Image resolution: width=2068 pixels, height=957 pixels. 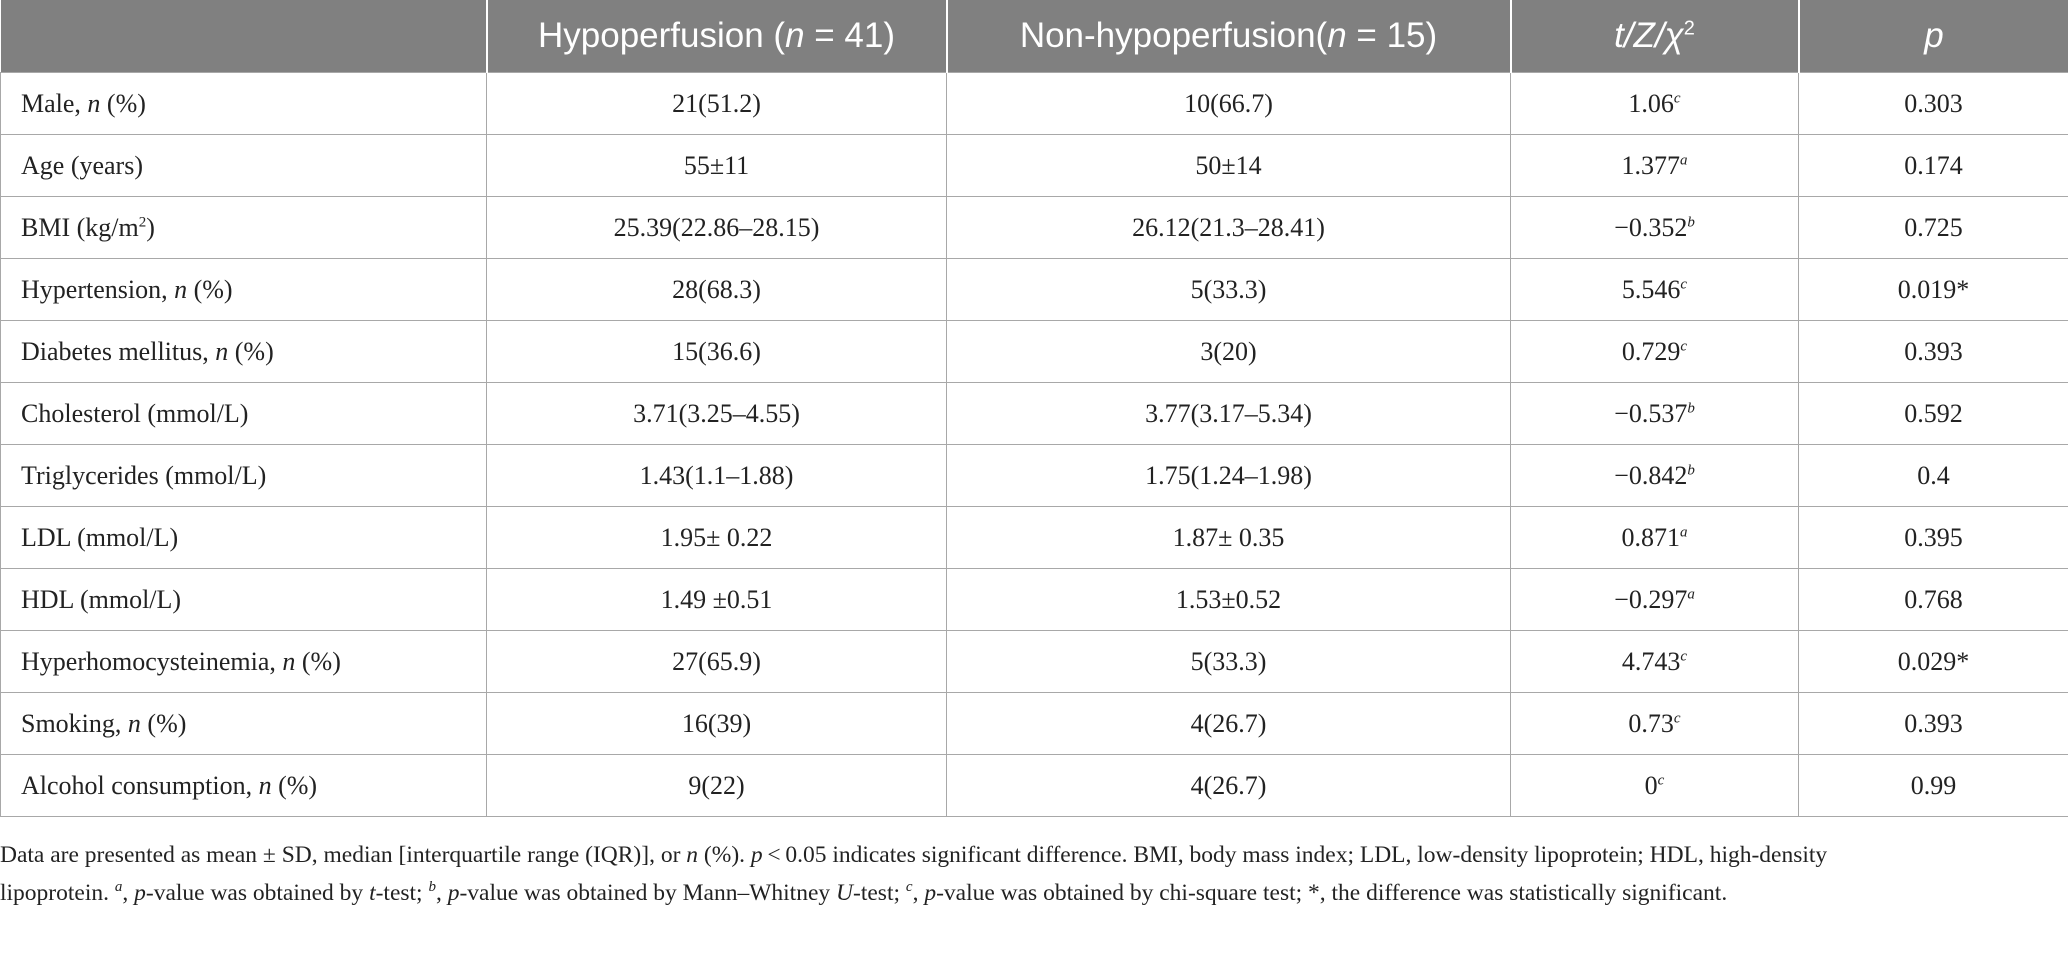 I want to click on non-hypoperfusion-value: 3.77(3.17–5.34), so click(x=1228, y=413).